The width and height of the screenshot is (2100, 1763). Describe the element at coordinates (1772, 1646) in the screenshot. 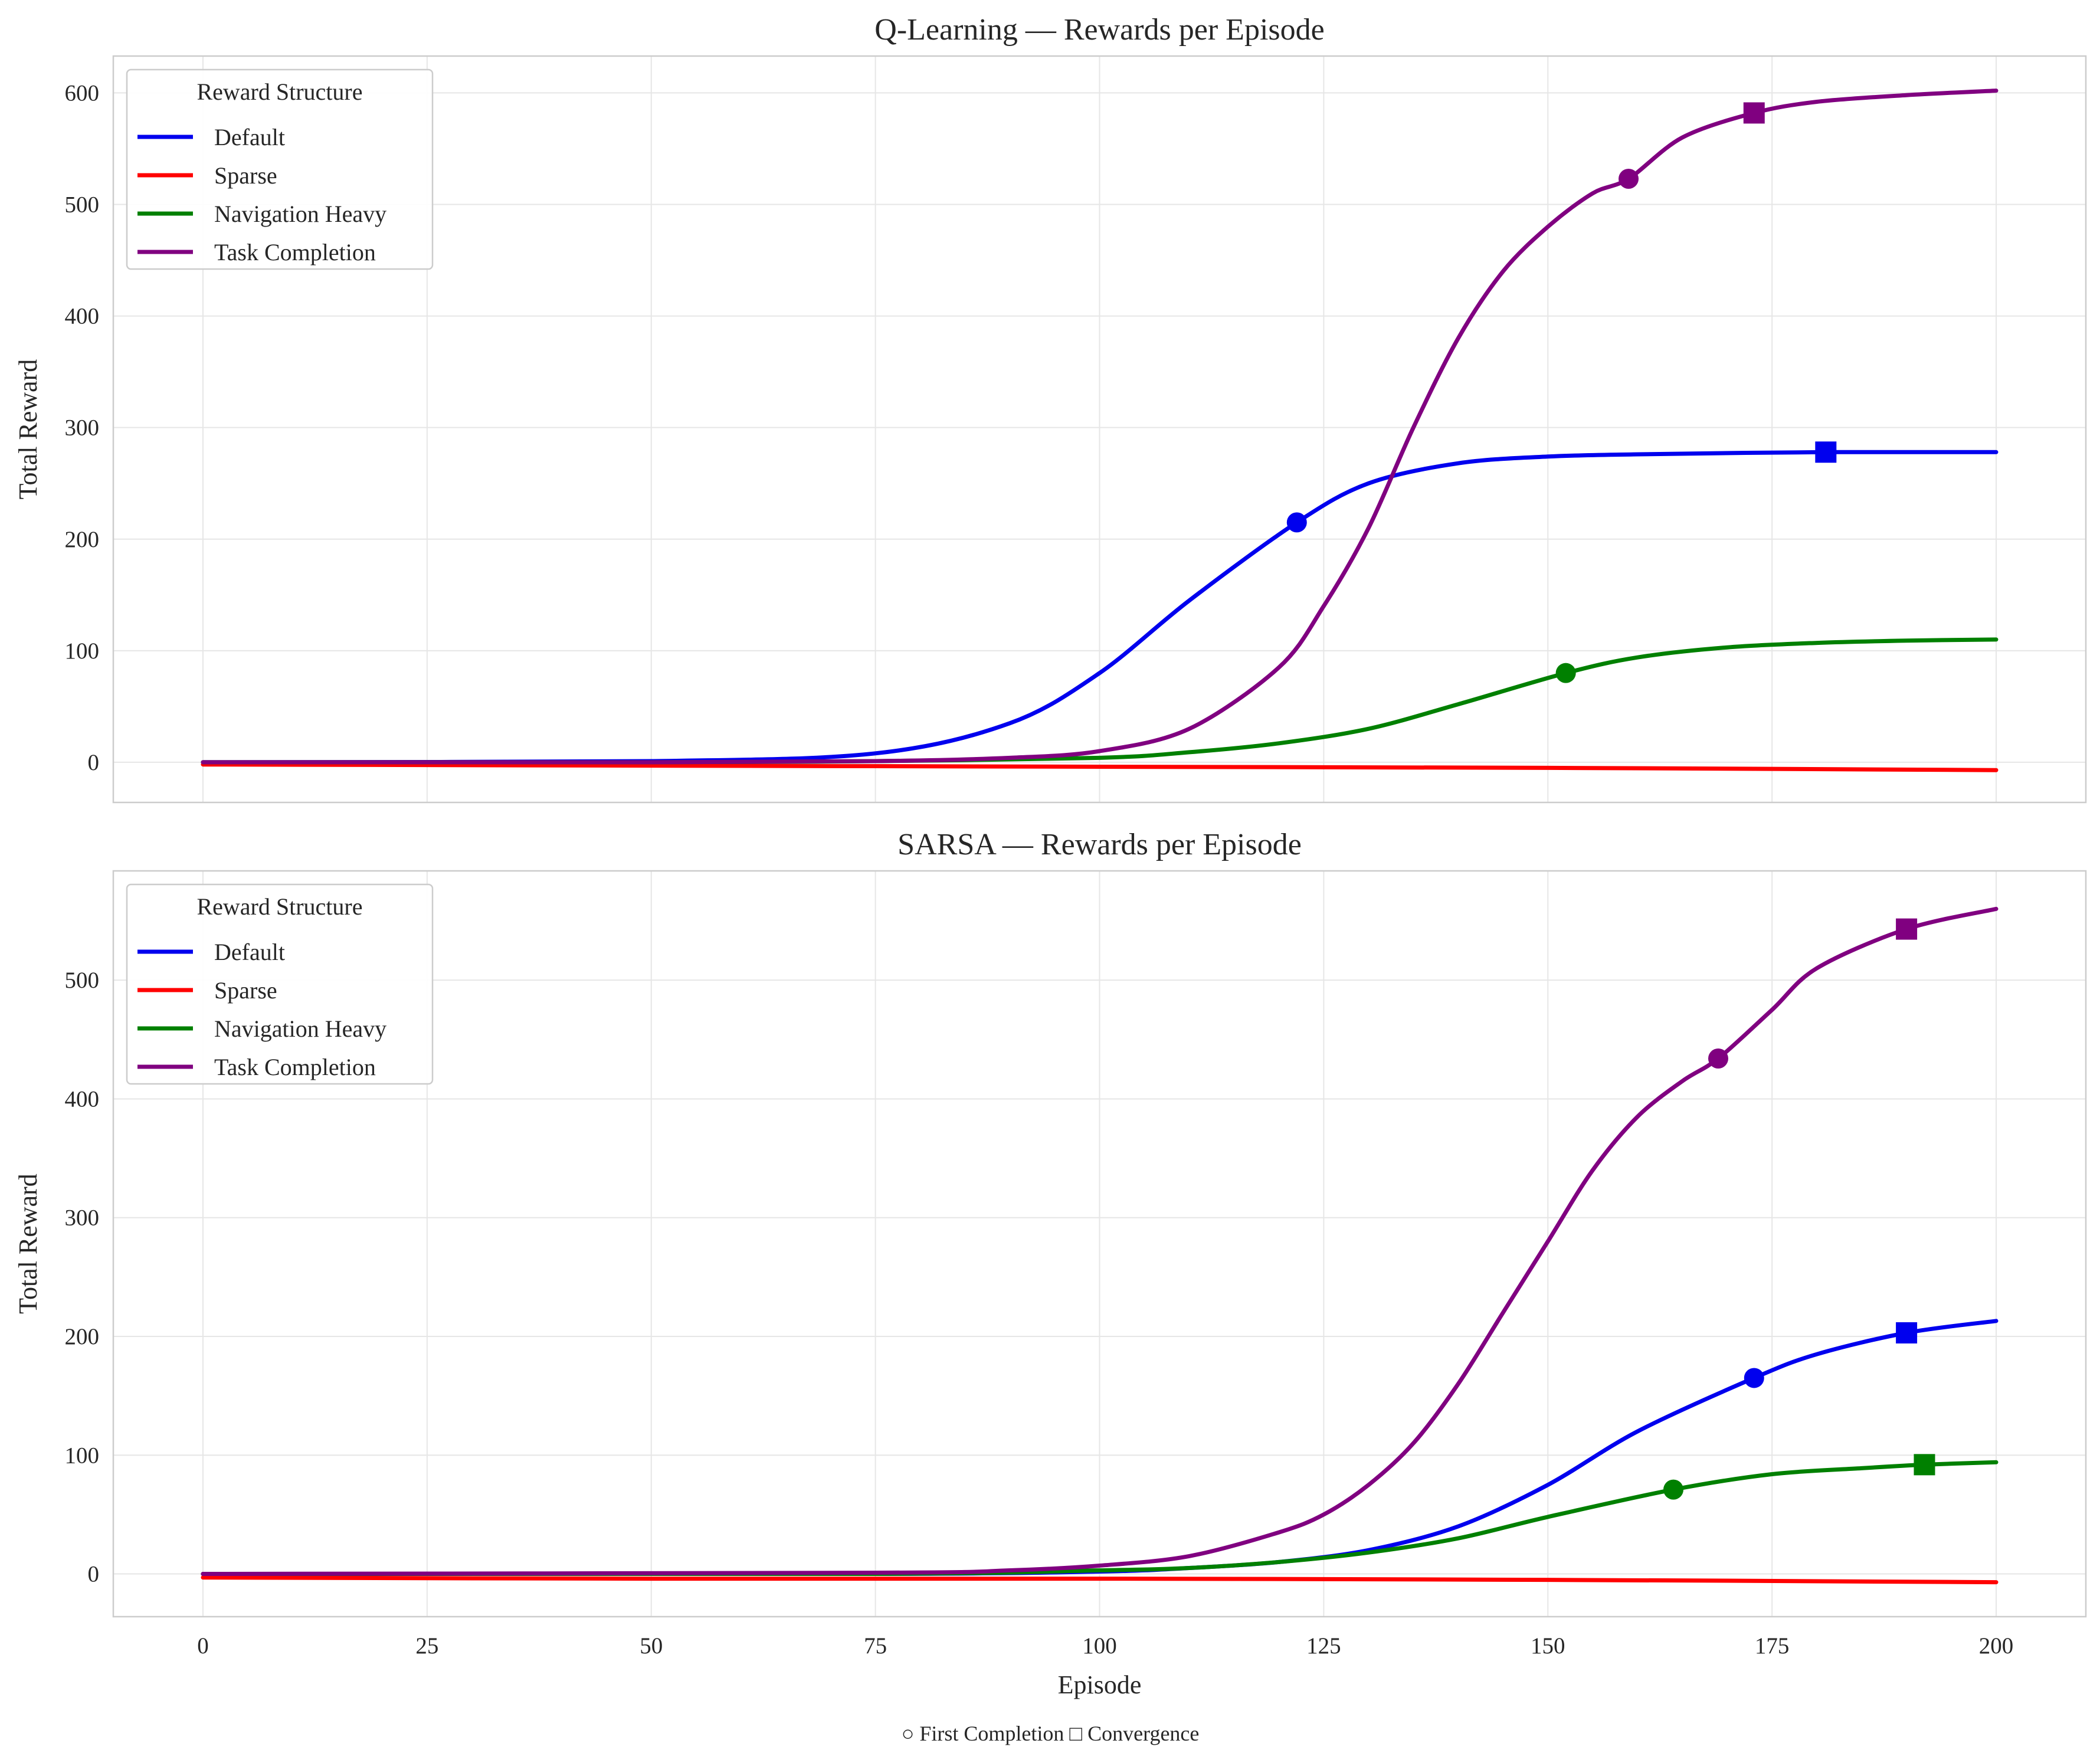

I see `x-tick-label: 175` at that location.